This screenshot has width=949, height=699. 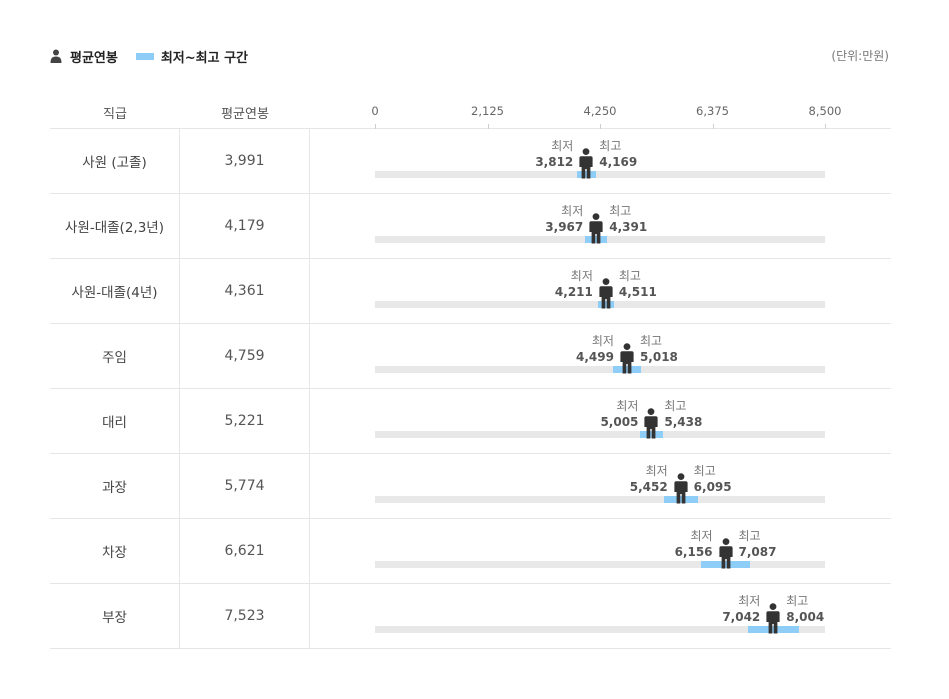 I want to click on max-value: 7,087, so click(x=757, y=552).